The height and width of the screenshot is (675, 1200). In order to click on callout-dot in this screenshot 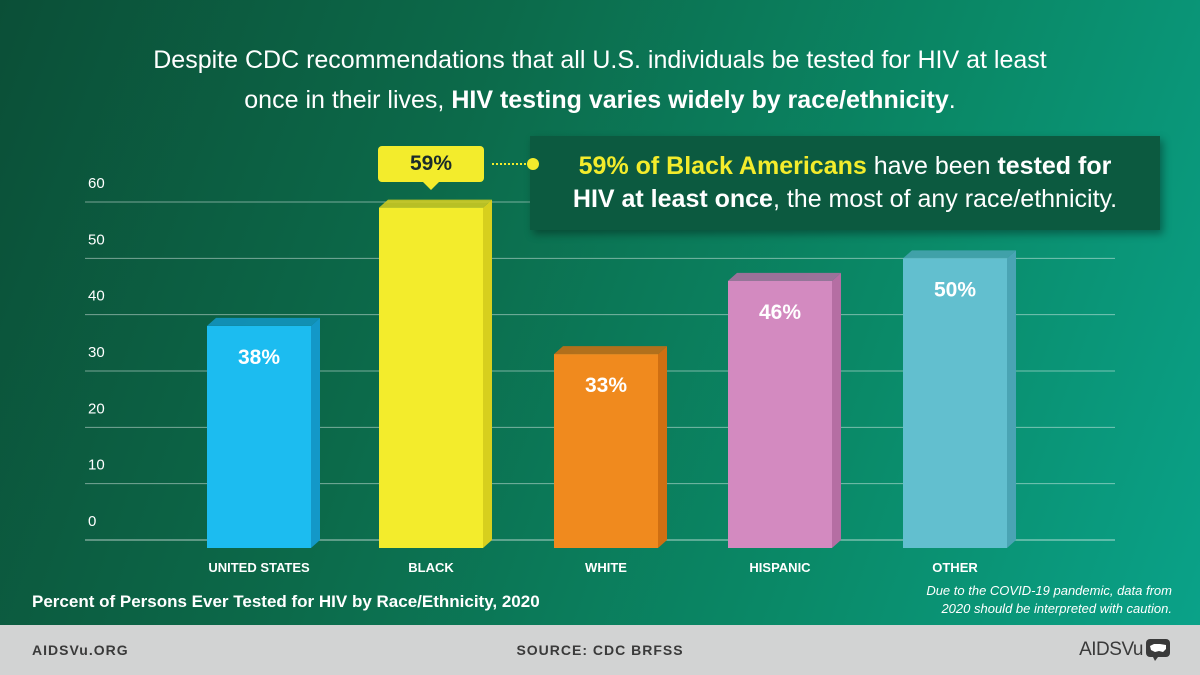, I will do `click(533, 164)`.